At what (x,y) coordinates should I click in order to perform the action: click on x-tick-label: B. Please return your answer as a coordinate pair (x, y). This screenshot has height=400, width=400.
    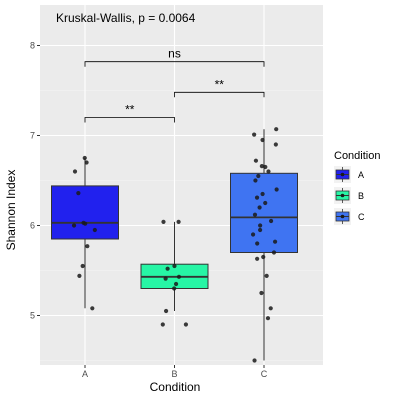
    Looking at the image, I should click on (174, 374).